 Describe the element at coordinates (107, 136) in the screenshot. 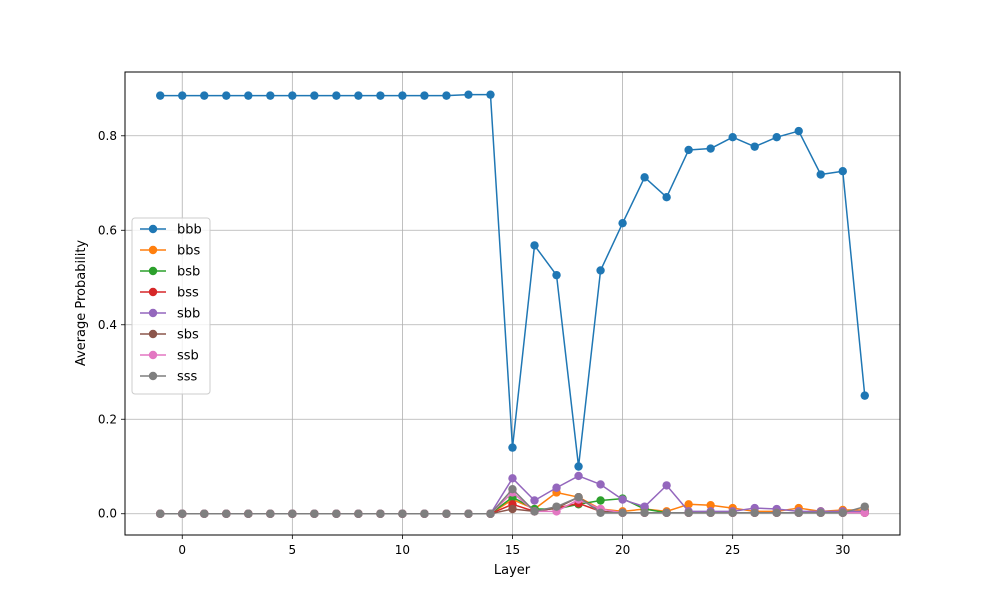

I see `y-tick-label: 0.8` at that location.